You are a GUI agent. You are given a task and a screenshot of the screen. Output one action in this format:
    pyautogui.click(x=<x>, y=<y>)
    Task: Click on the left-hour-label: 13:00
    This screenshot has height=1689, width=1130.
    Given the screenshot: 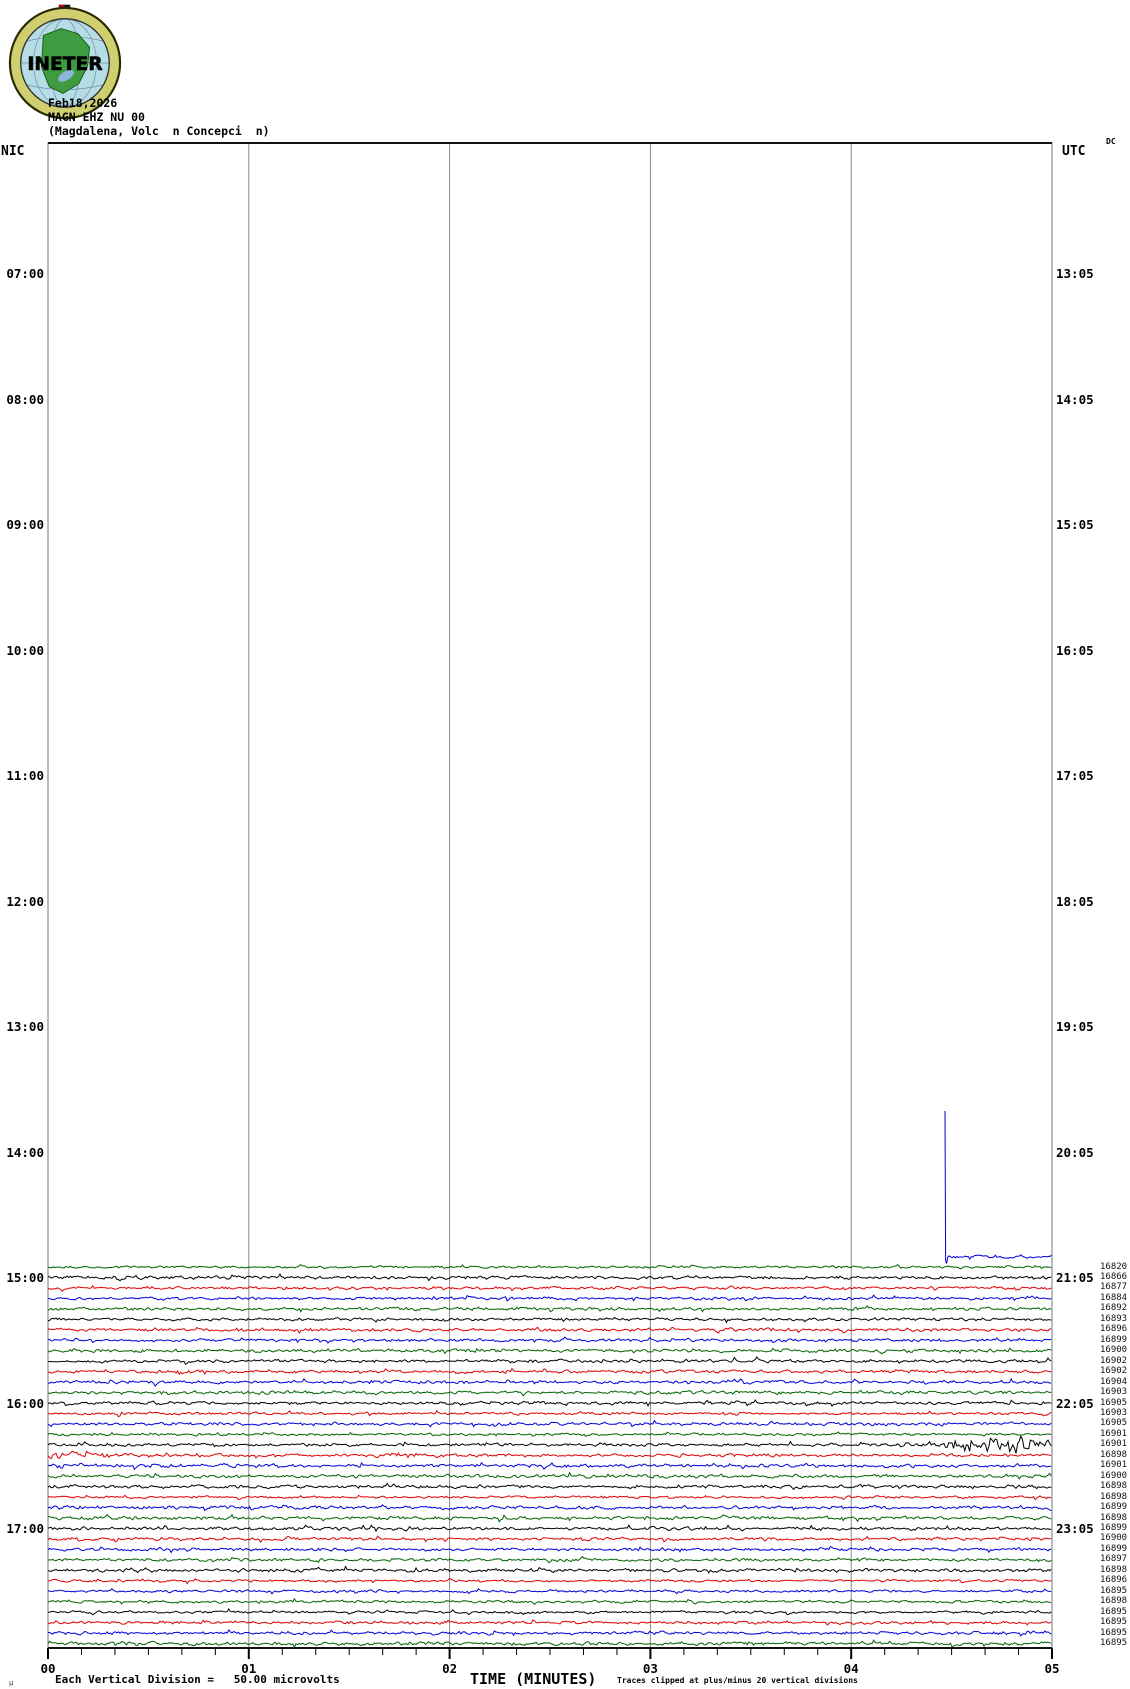 What is the action you would take?
    pyautogui.click(x=25, y=1026)
    